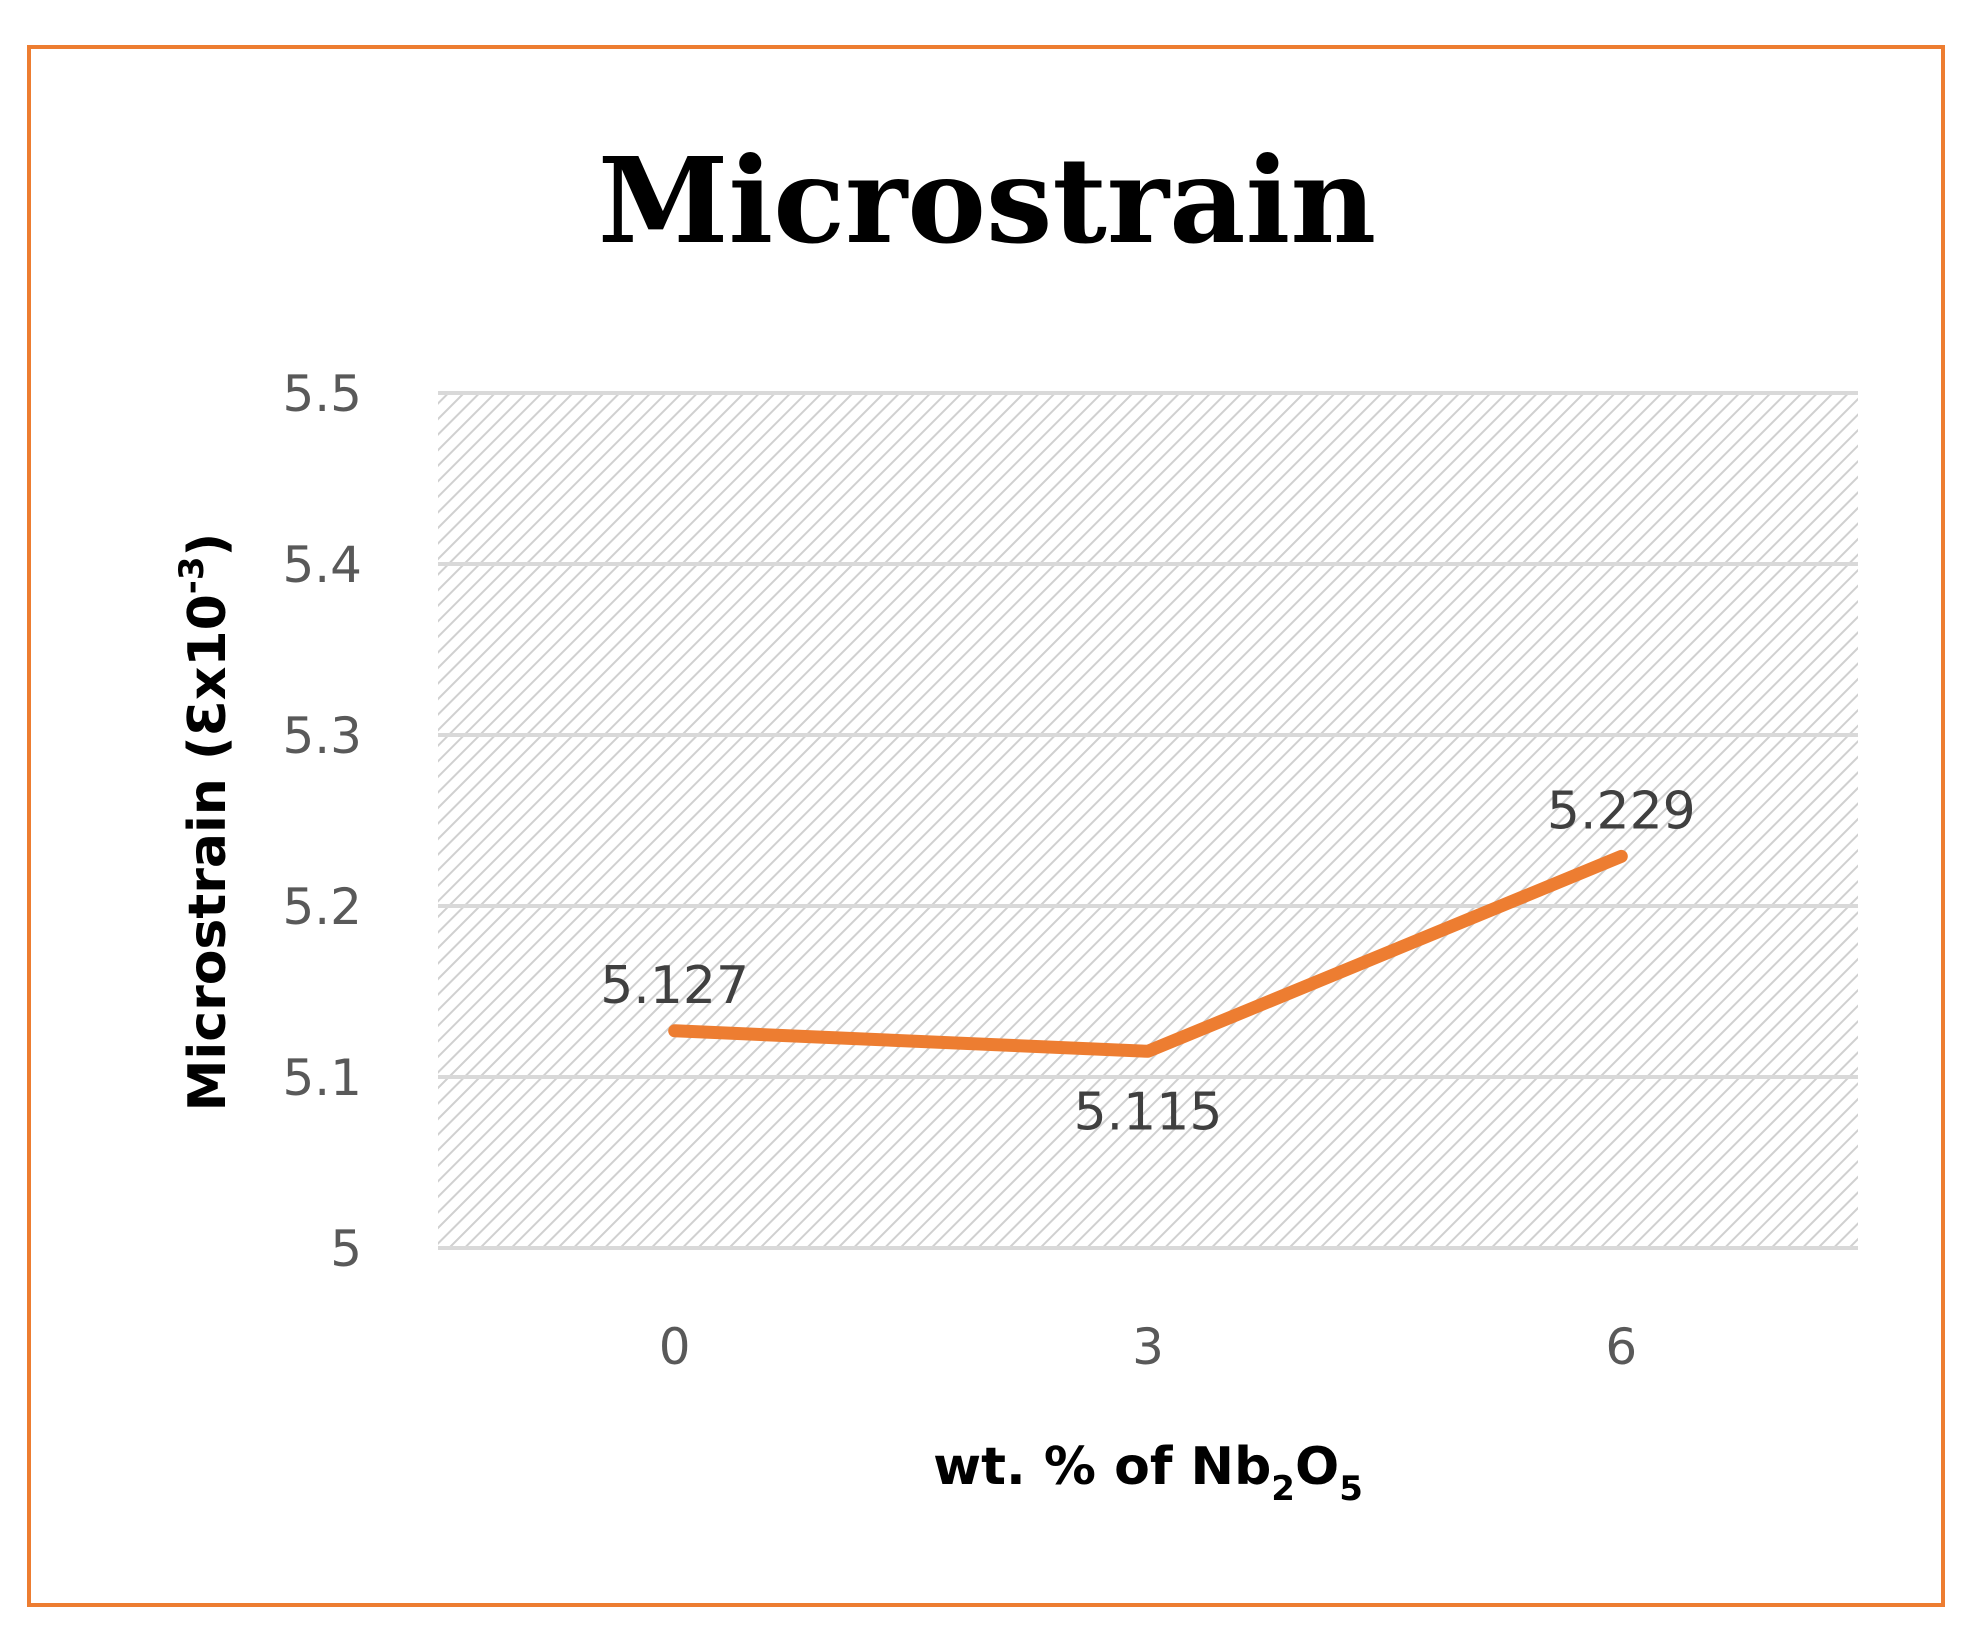 The height and width of the screenshot is (1636, 1974). Describe the element at coordinates (322, 1078) in the screenshot. I see `y-tick-label: 5.1` at that location.